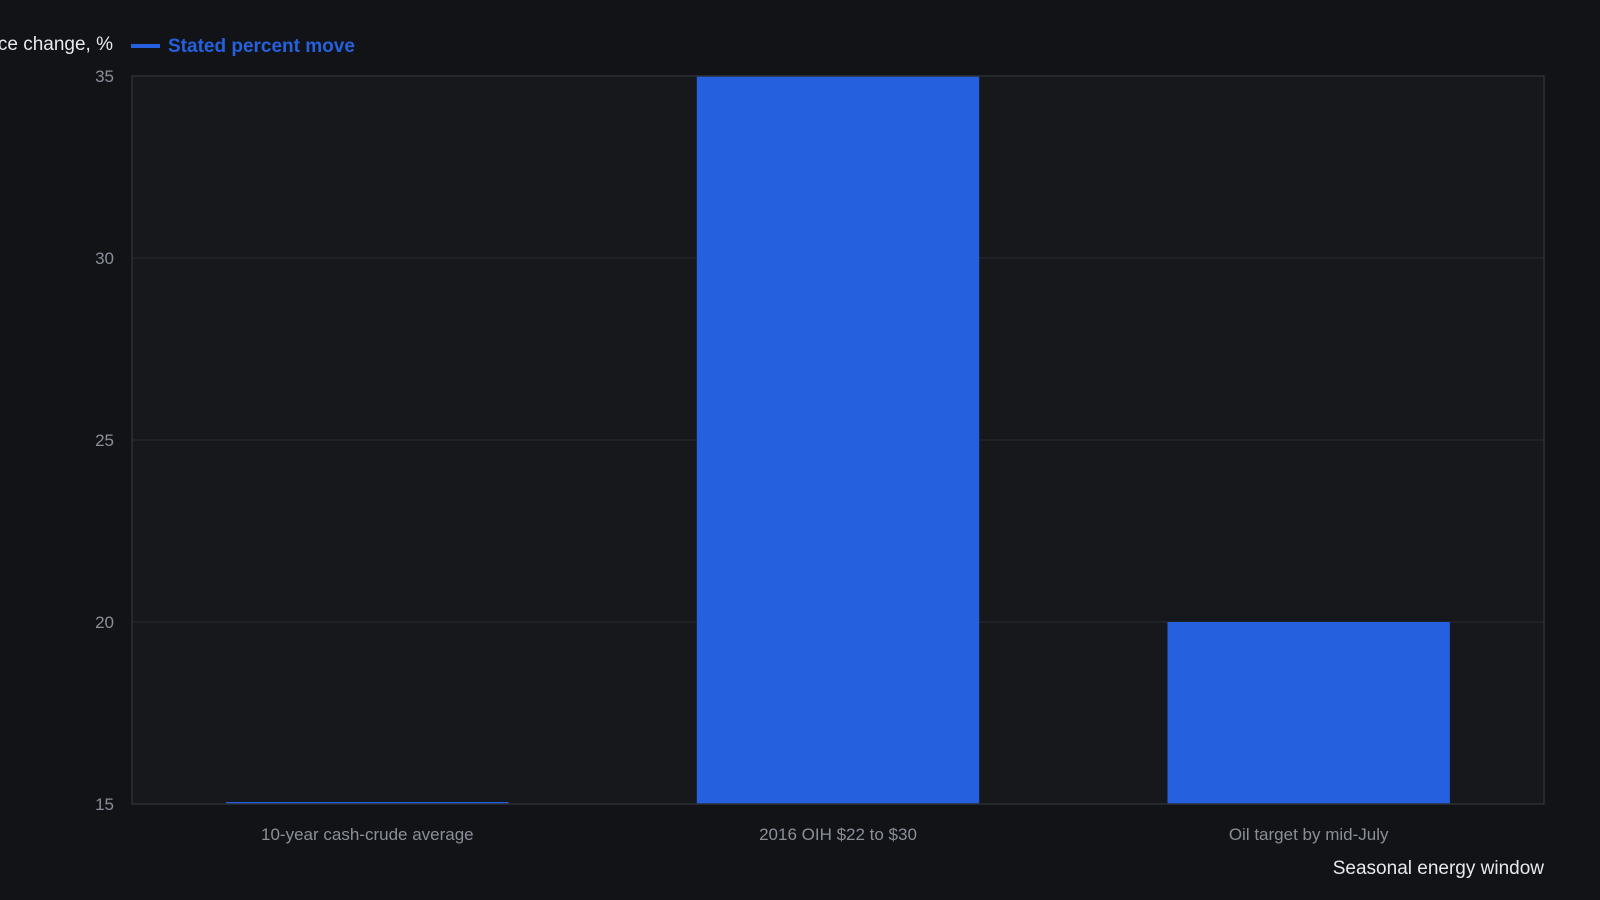 This screenshot has height=900, width=1600. What do you see at coordinates (1309, 834) in the screenshot?
I see `x-tick-label: Oil target by mid-July` at bounding box center [1309, 834].